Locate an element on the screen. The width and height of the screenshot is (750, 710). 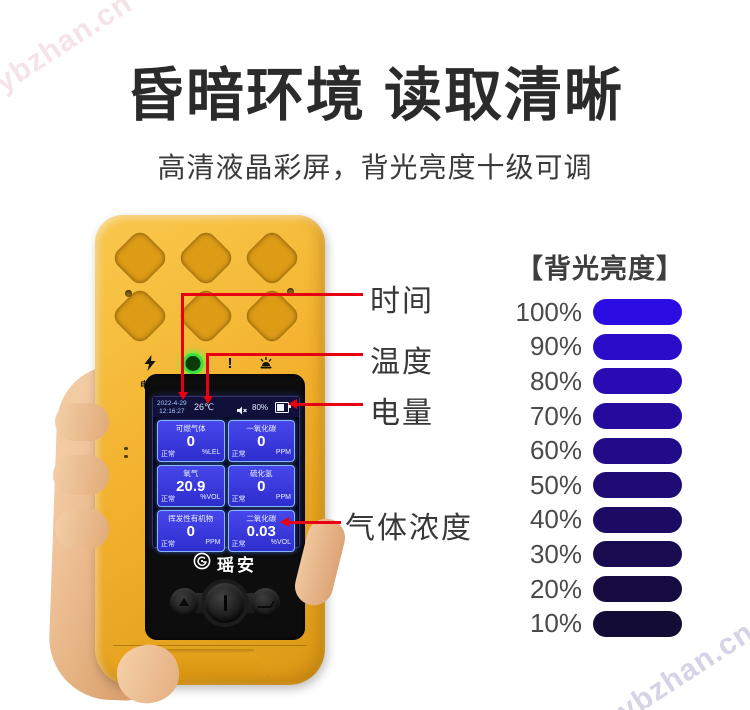
enter-button is located at coordinates (265, 602).